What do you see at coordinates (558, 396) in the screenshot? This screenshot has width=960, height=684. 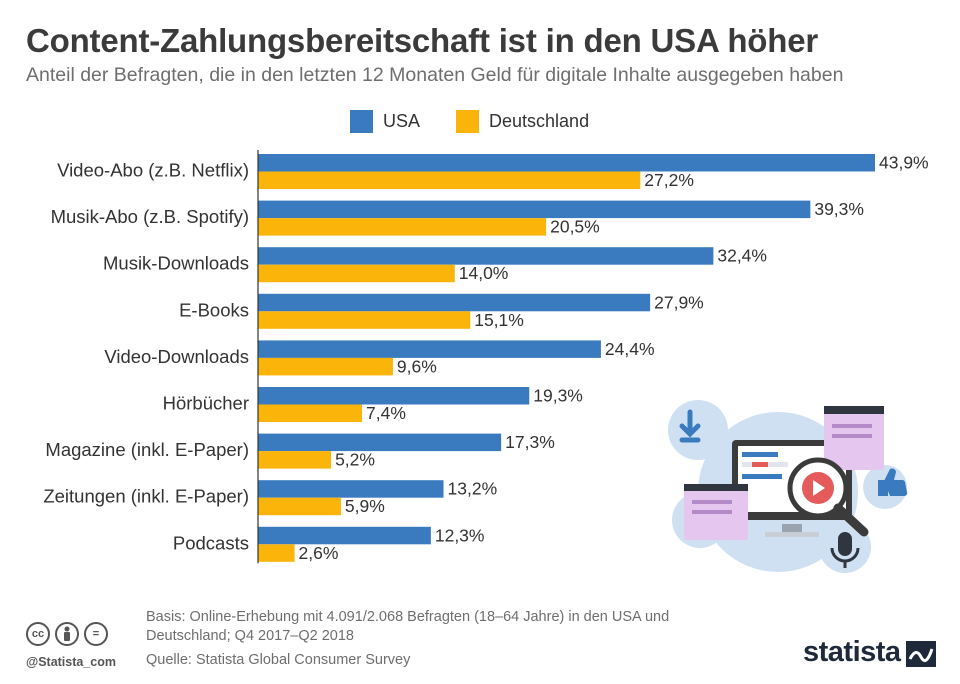 I see `data-label-usa: 19,3%` at bounding box center [558, 396].